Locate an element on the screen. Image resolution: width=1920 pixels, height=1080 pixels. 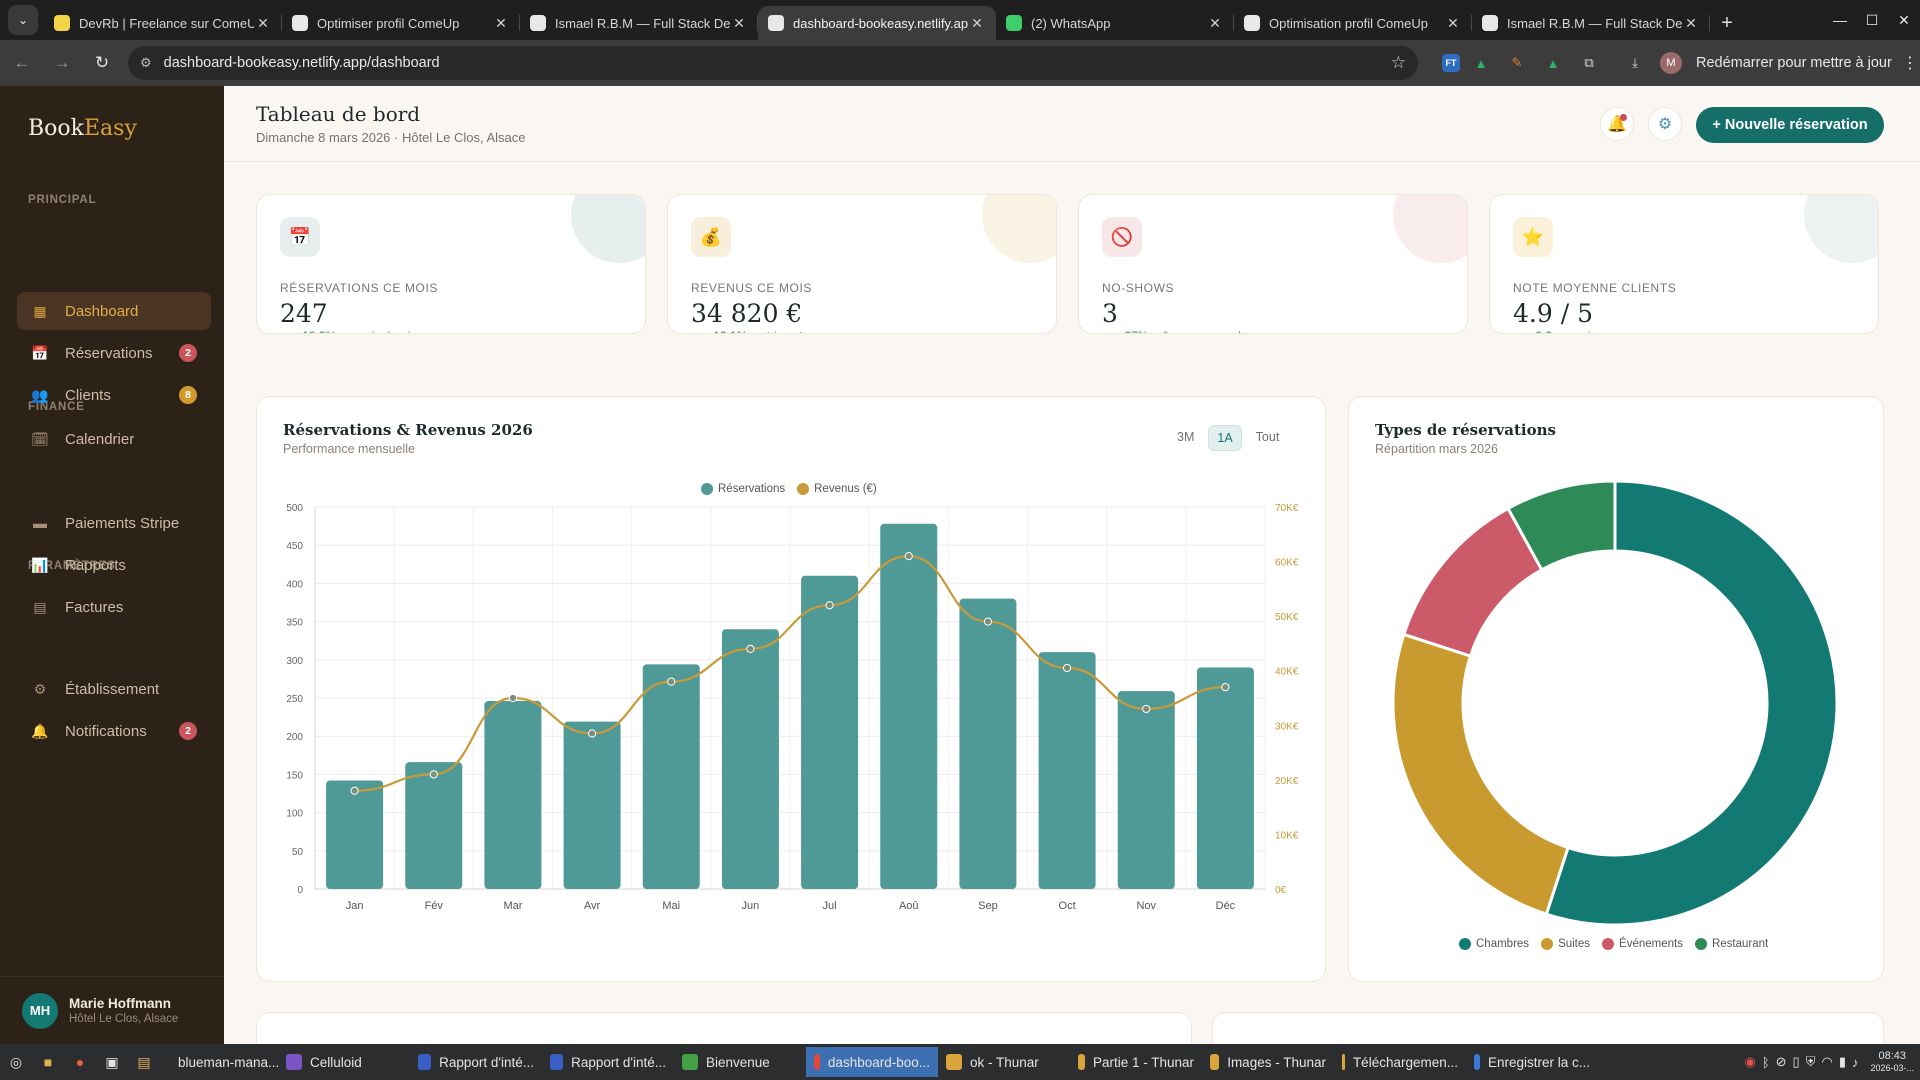
shield-icon: ⛨ is located at coordinates (1810, 1061).